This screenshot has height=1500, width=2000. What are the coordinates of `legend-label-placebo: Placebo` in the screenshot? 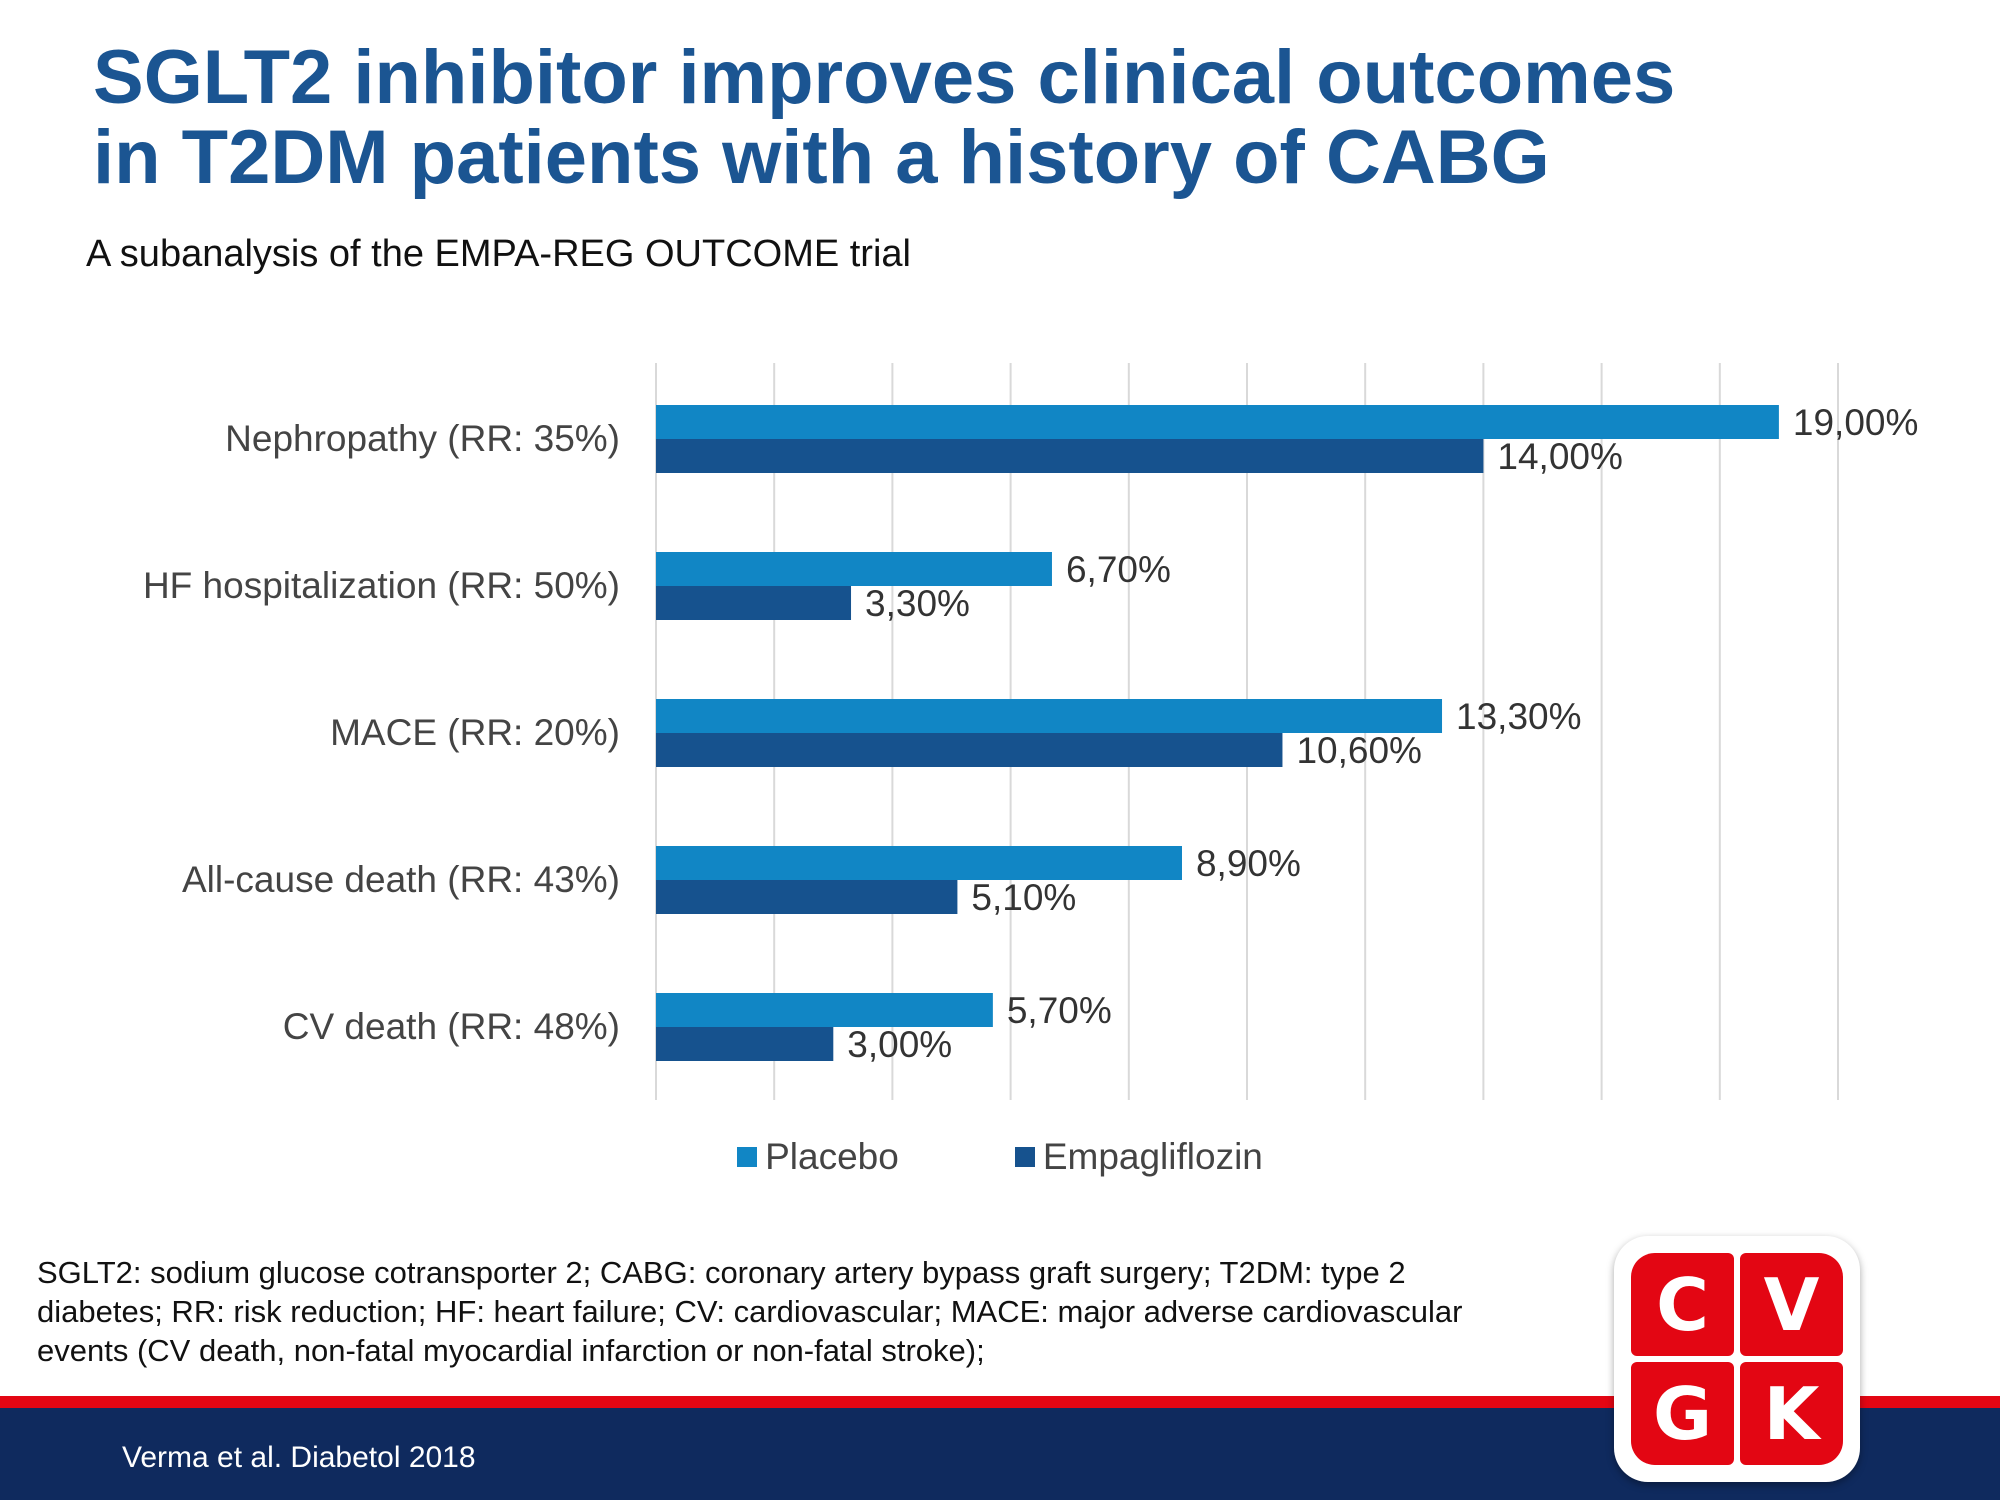 It's located at (832, 1156).